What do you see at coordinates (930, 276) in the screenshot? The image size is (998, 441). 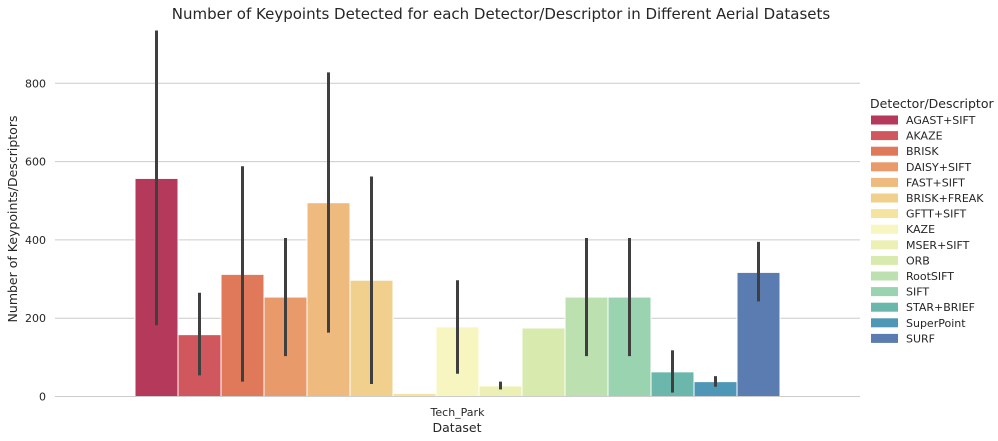 I see `legend-label: RootSIFT` at bounding box center [930, 276].